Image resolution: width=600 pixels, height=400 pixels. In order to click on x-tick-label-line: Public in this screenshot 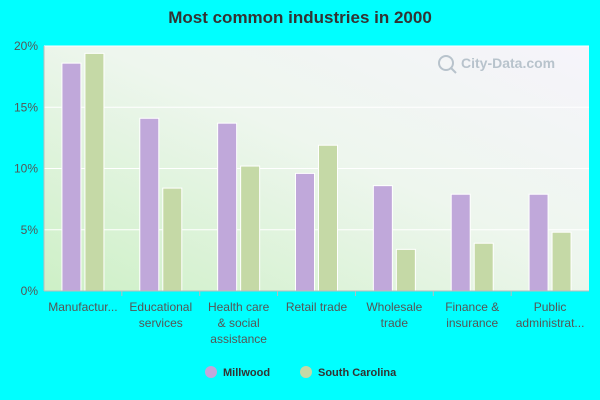, I will do `click(550, 307)`.